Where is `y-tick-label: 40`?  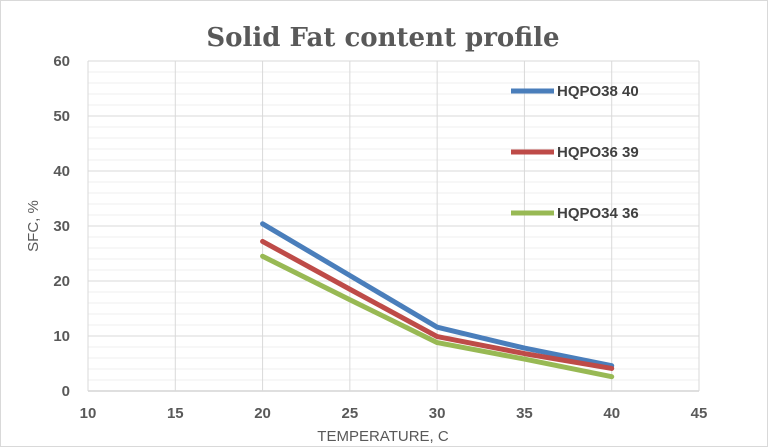 y-tick-label: 40 is located at coordinates (61, 171).